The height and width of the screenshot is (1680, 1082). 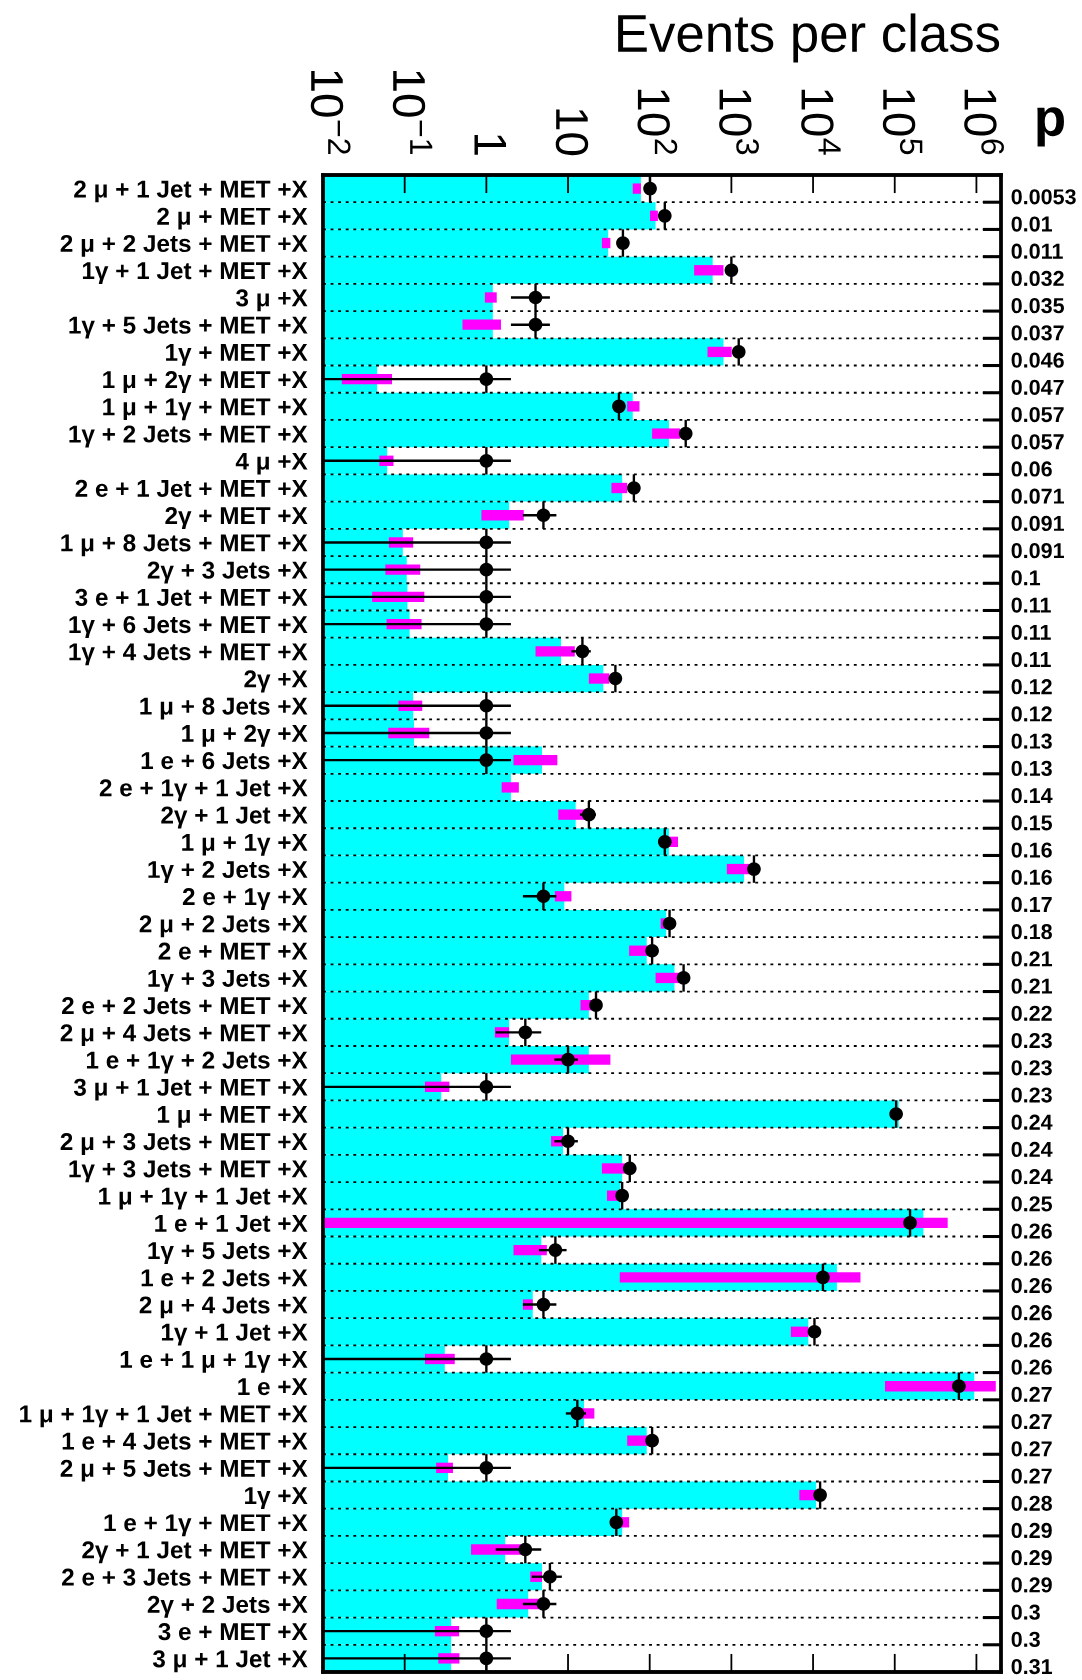 What do you see at coordinates (203, 1198) in the screenshot?
I see `y-tick-label: 1 μ + 1γ + 1 Jet +X` at bounding box center [203, 1198].